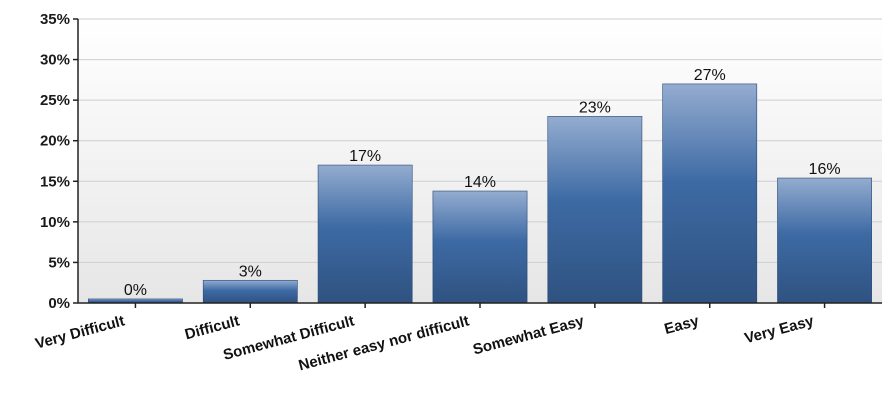 The height and width of the screenshot is (417, 885). Describe the element at coordinates (55, 100) in the screenshot. I see `y-tick-label: 25%` at that location.